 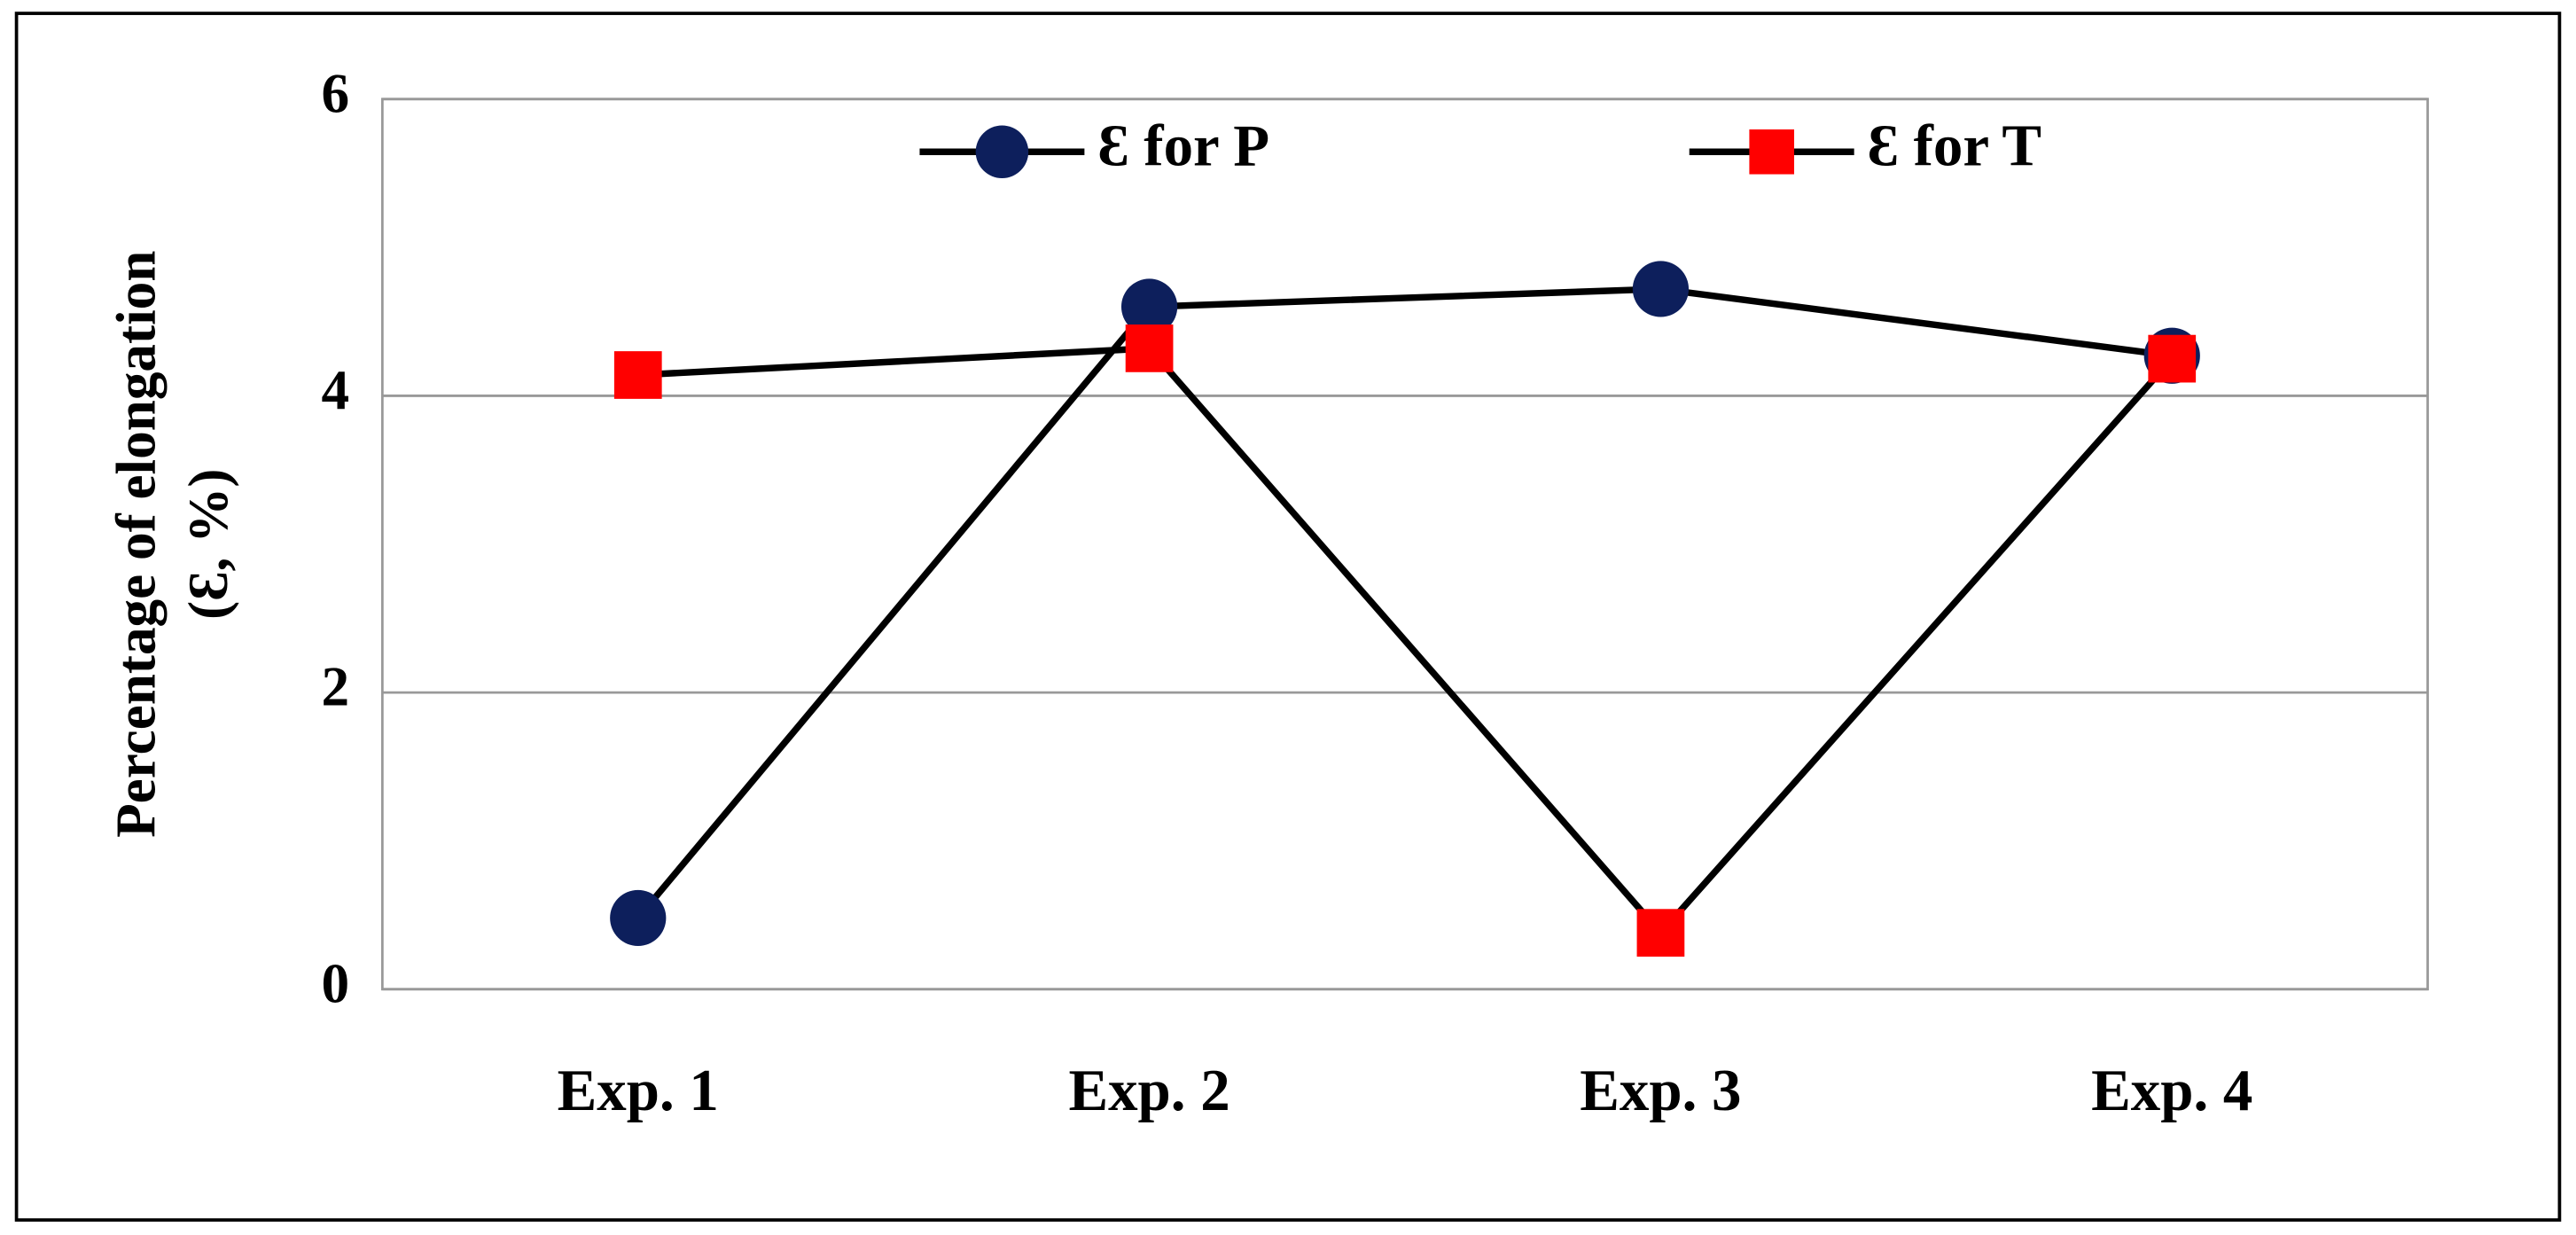 I want to click on y-tick-label: 4, so click(x=336, y=390).